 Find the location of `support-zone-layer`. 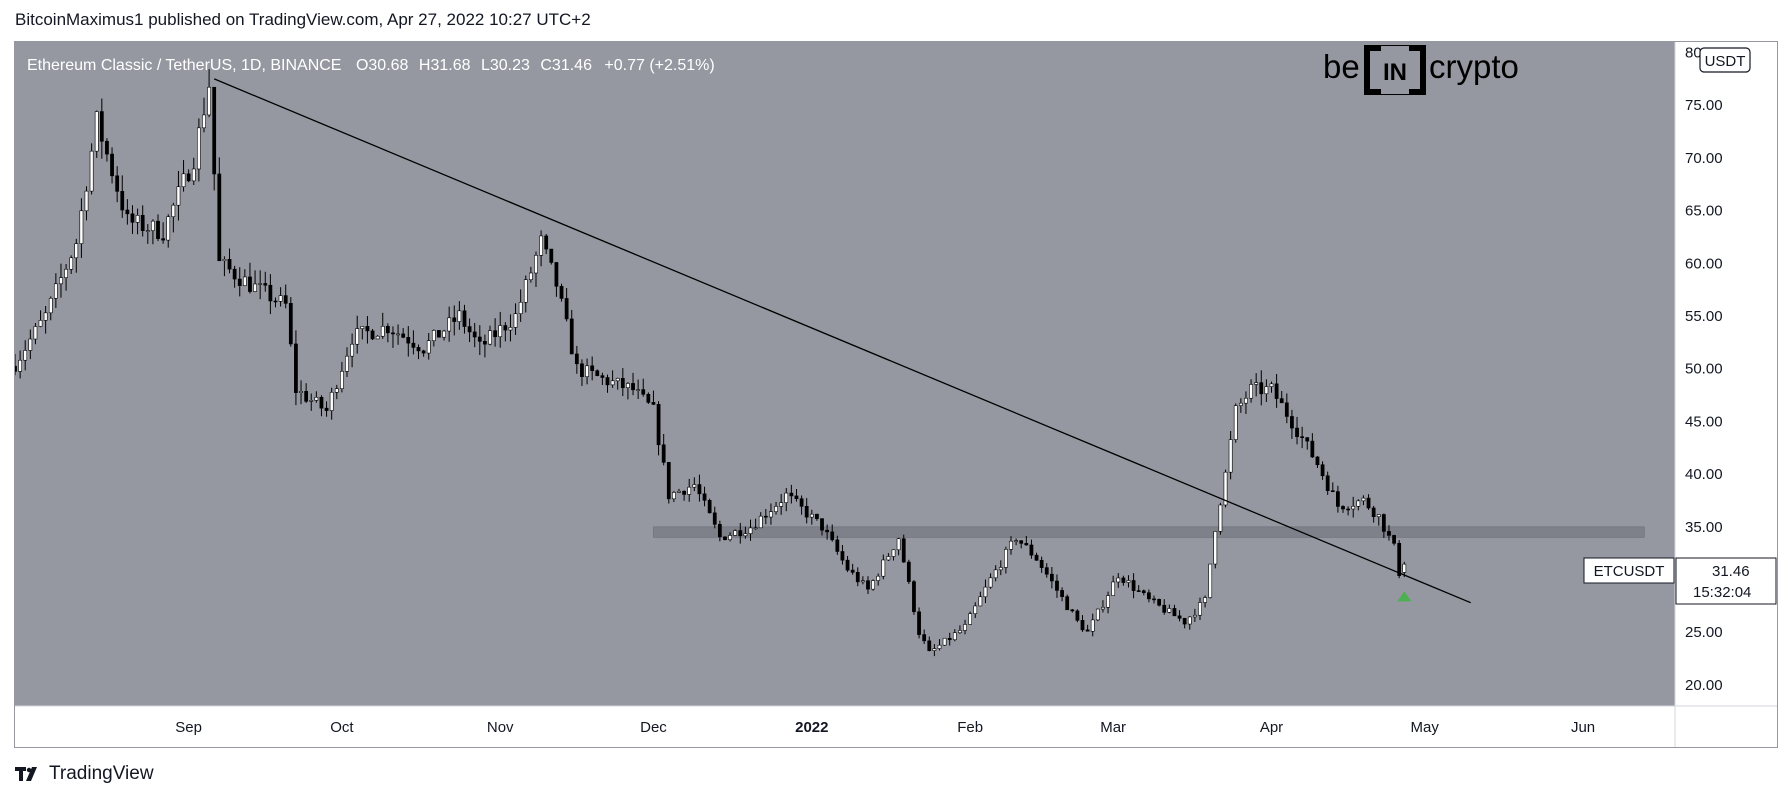

support-zone-layer is located at coordinates (1149, 532).